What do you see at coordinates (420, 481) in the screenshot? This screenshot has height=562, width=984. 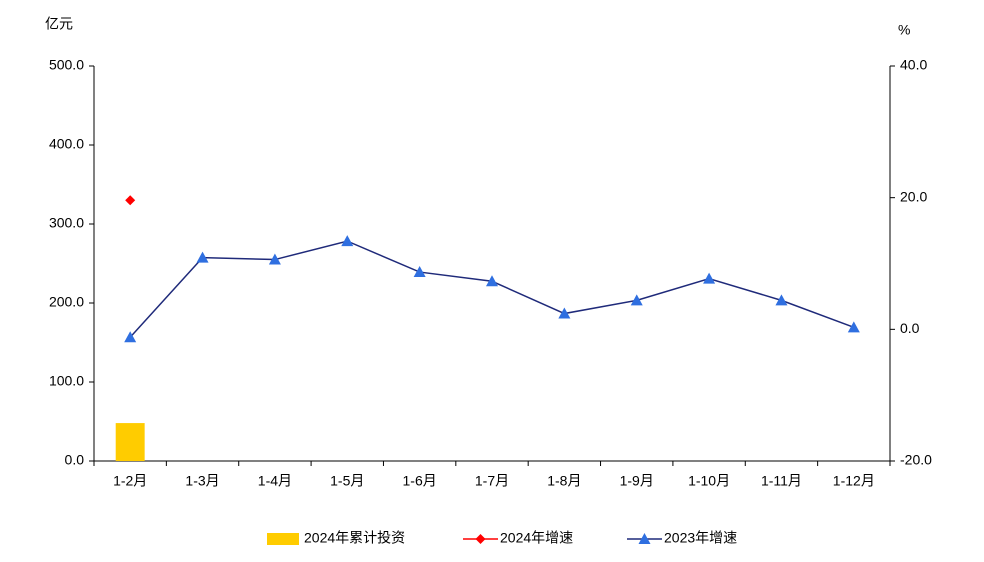 I see `x-tick-label: 1-6月` at bounding box center [420, 481].